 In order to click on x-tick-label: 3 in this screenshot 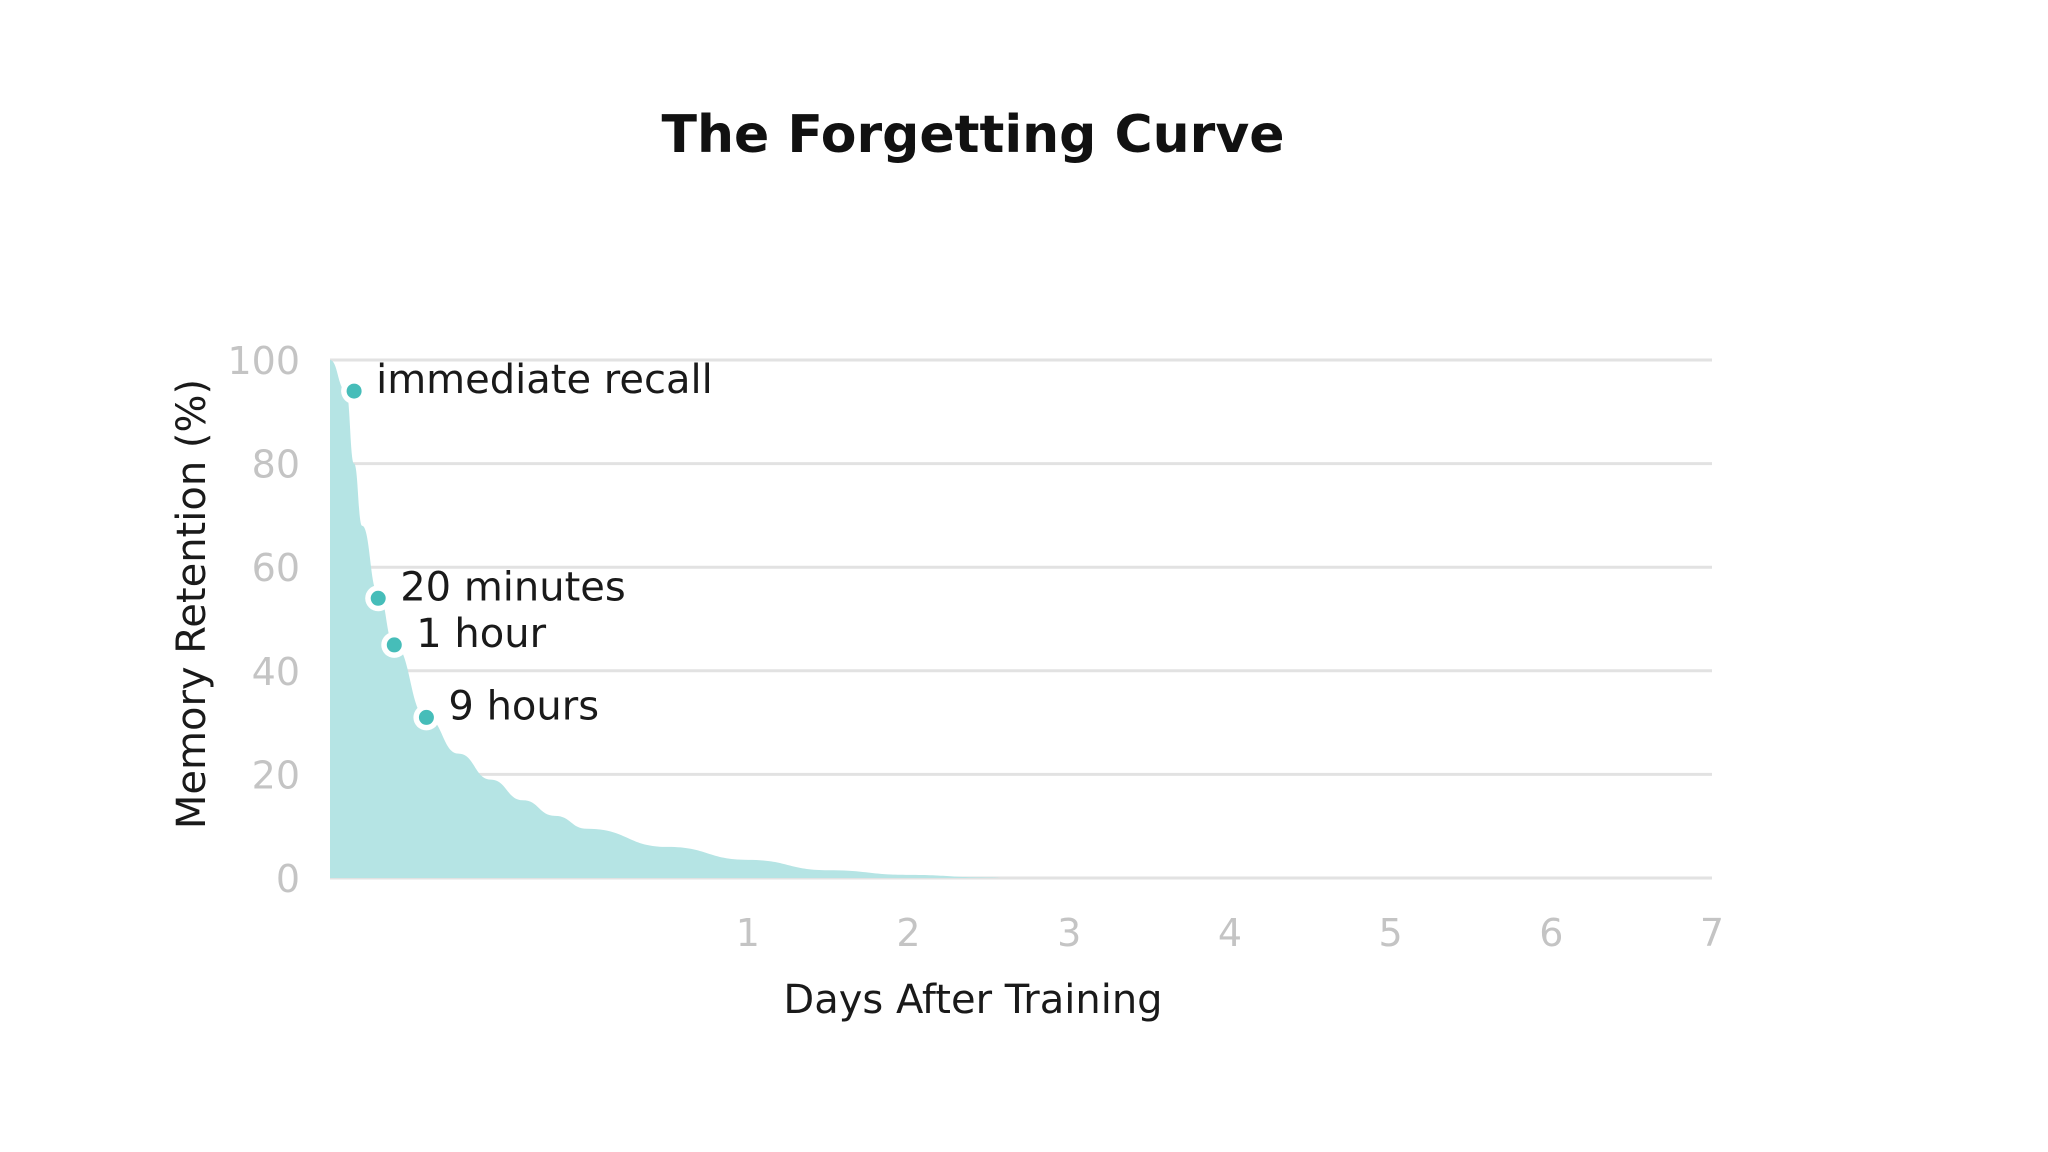, I will do `click(1069, 933)`.